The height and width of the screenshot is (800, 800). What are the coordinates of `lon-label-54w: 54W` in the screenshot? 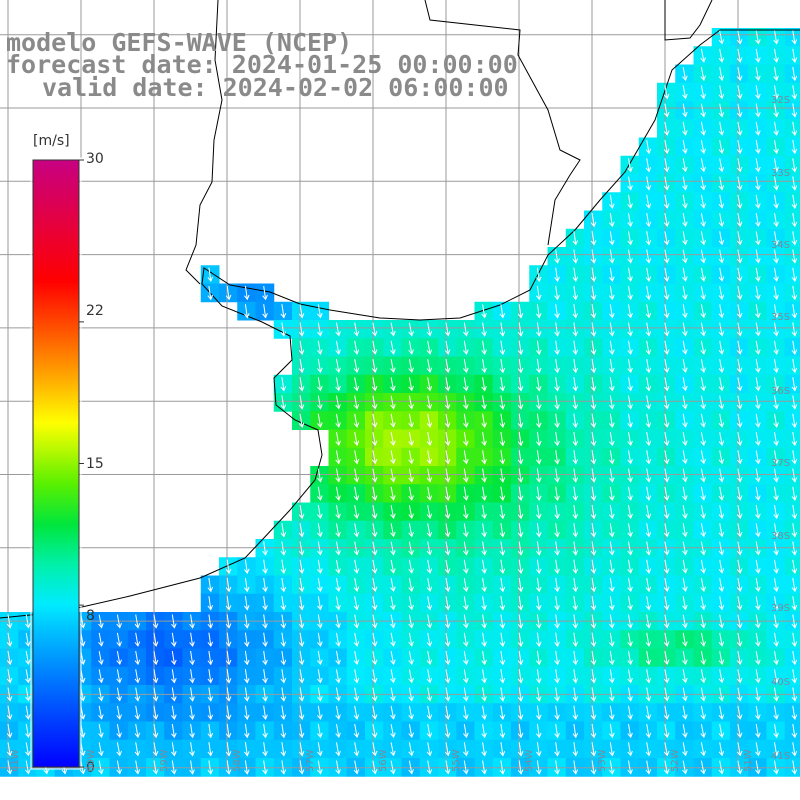 It's located at (529, 760).